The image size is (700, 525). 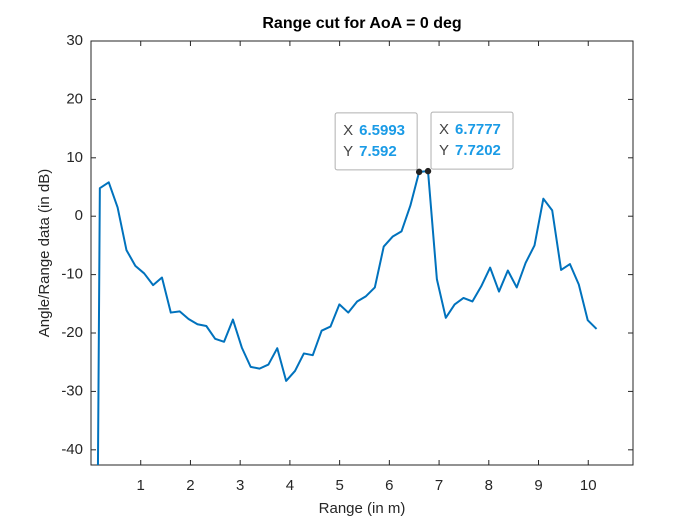 I want to click on y-tick-label: 10, so click(x=74, y=157).